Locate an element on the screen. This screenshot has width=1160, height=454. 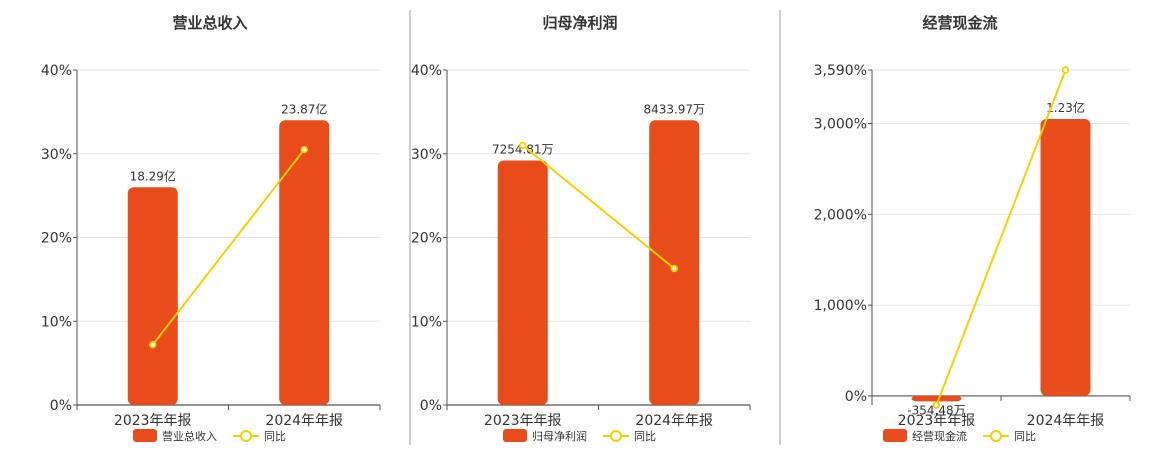
chart-title: 营业总收入 is located at coordinates (209, 23).